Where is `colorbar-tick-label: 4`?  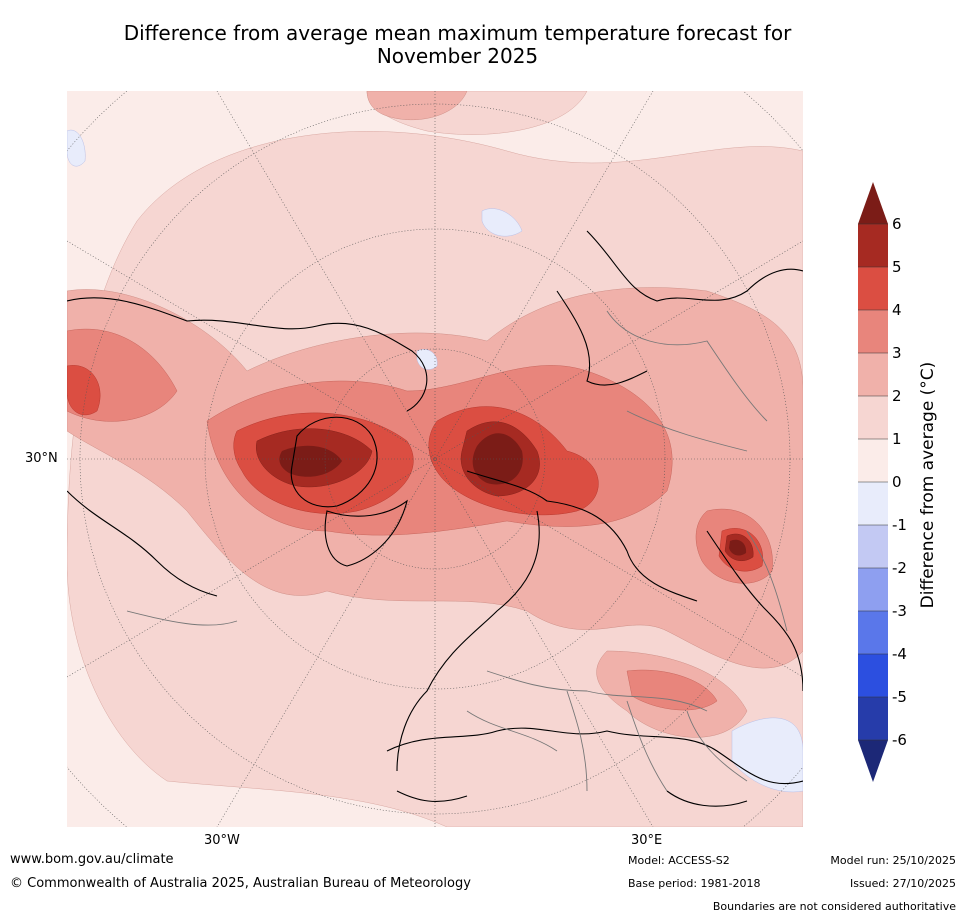
colorbar-tick-label: 4 is located at coordinates (897, 310).